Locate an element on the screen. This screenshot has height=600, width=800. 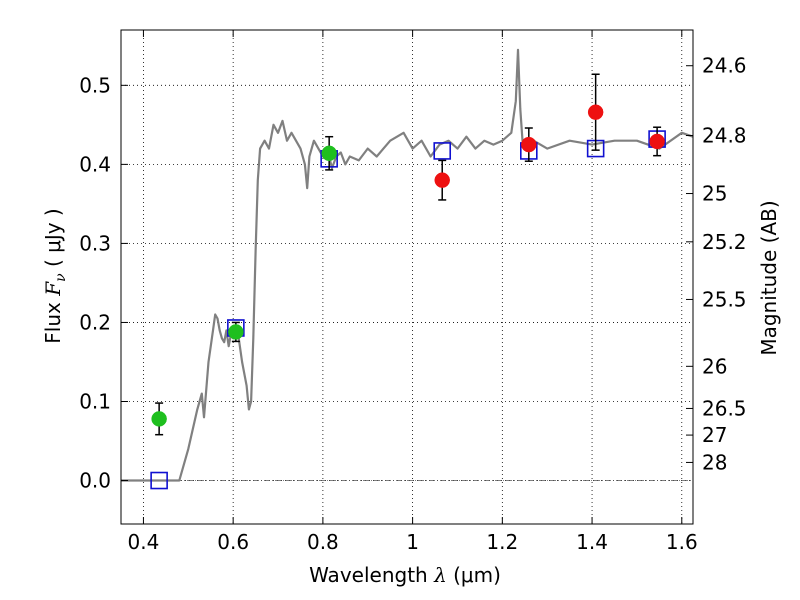
x-tick-label: 1.4 is located at coordinates (592, 542).